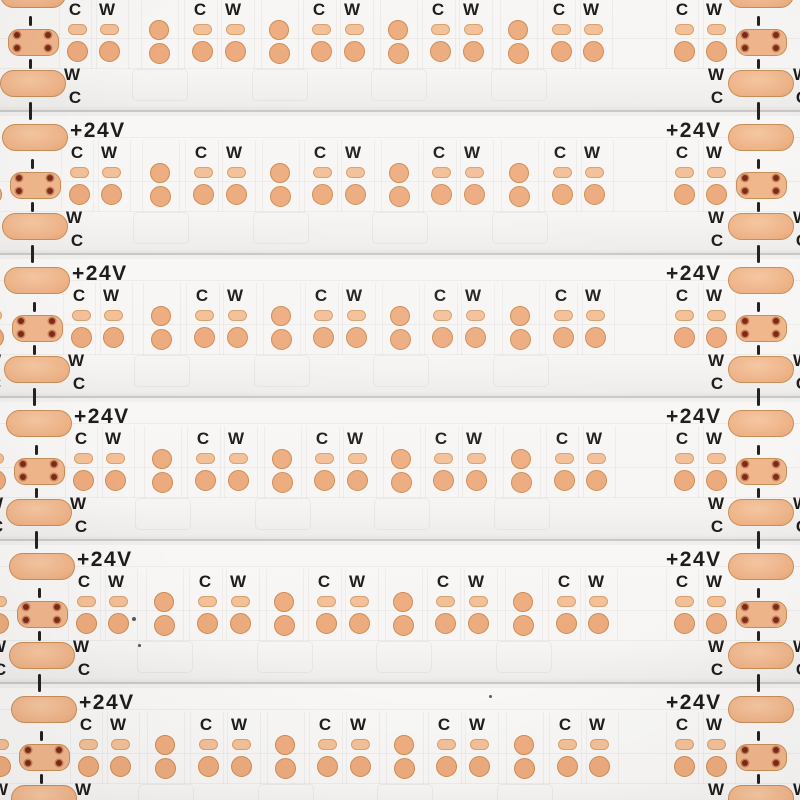  I want to click on power-label: +24V, so click(105, 559).